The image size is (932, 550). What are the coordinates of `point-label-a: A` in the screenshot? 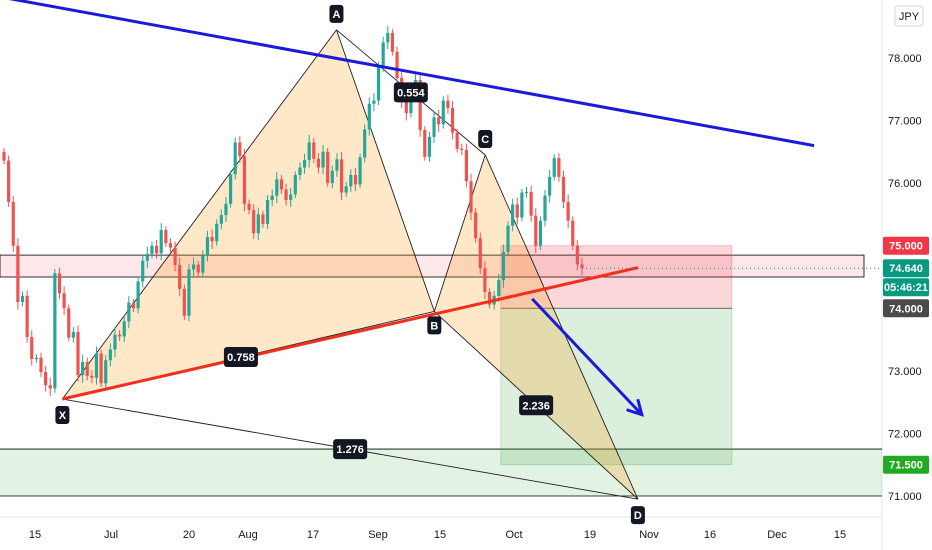 It's located at (336, 15).